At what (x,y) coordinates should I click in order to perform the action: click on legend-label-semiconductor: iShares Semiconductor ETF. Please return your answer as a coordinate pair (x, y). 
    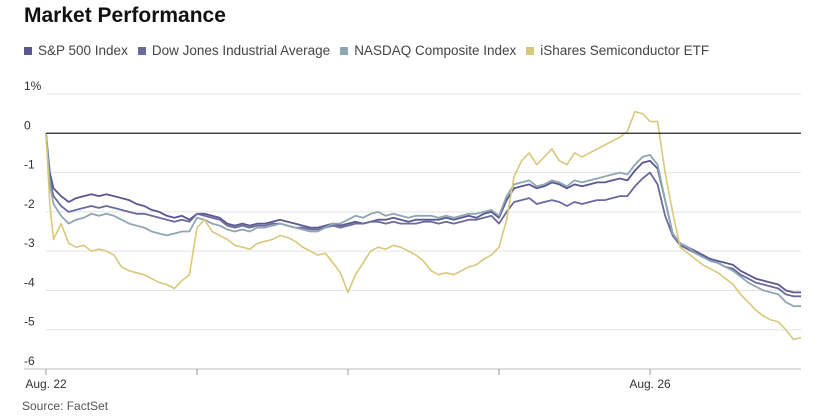
    Looking at the image, I should click on (625, 50).